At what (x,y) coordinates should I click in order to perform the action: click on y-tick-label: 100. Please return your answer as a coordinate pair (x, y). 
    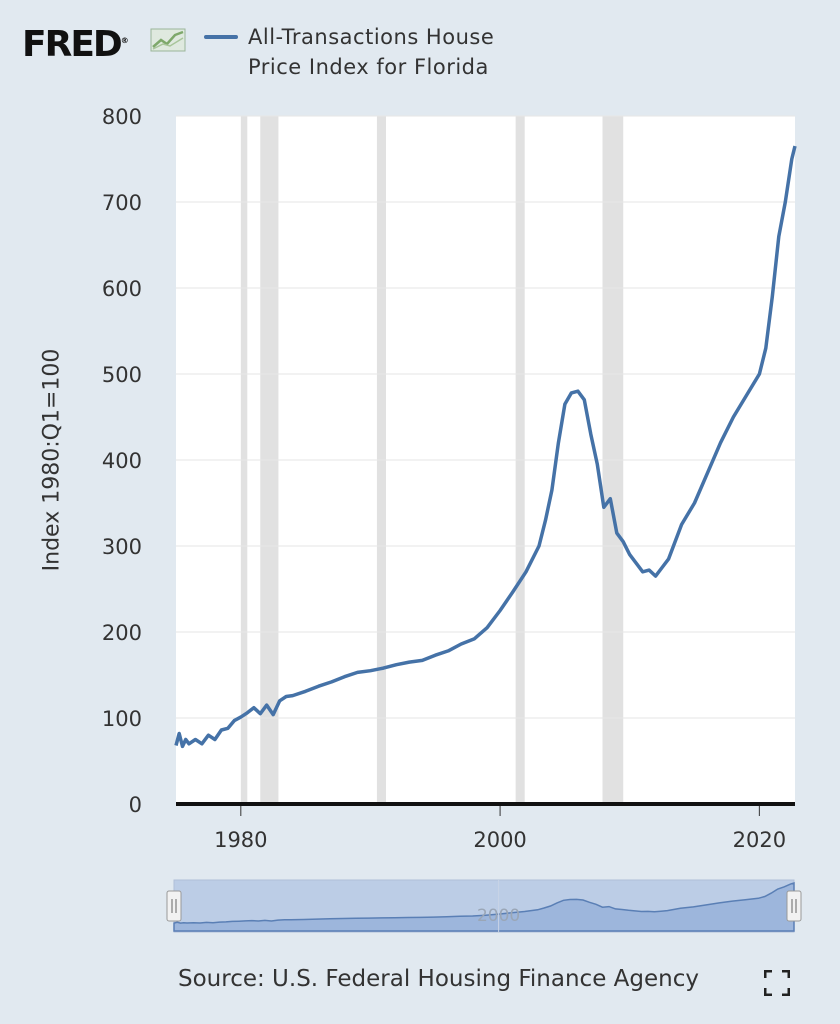
    Looking at the image, I should click on (122, 719).